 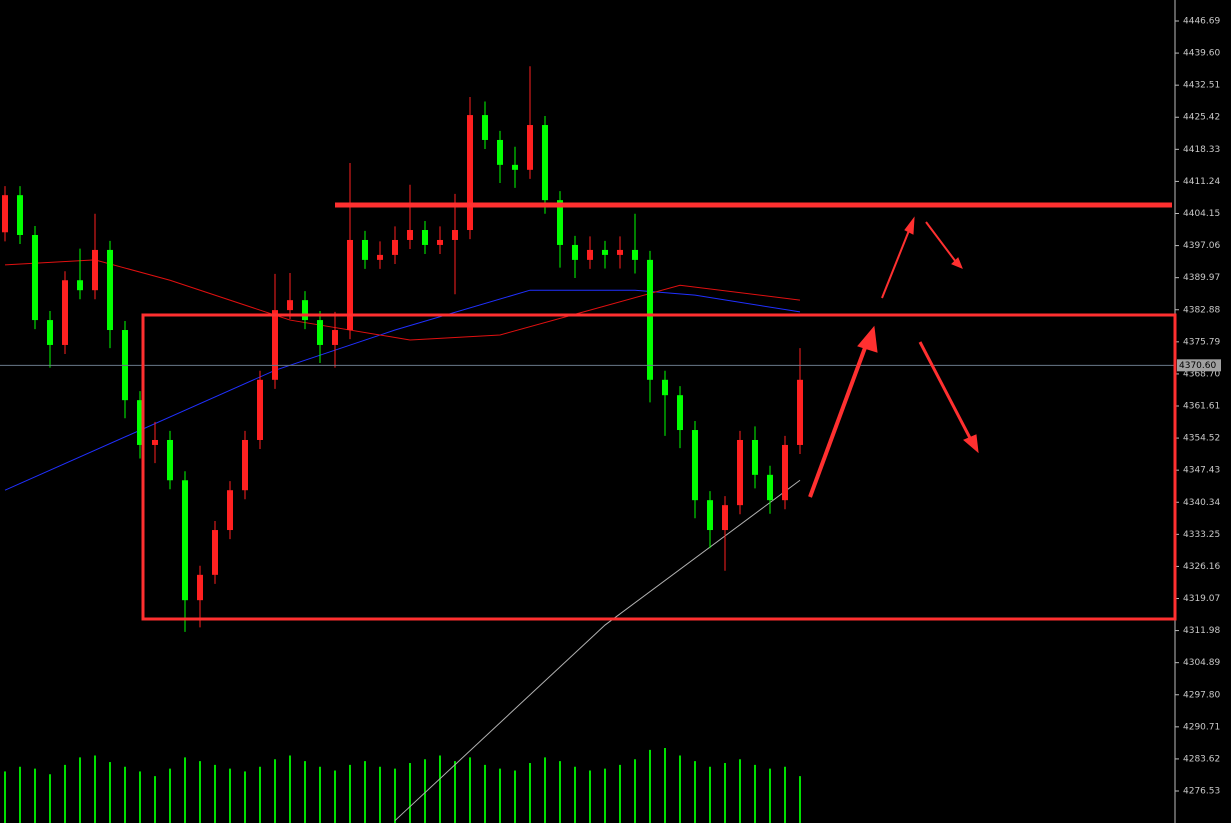 What do you see at coordinates (838, 421) in the screenshot?
I see `arrow-up-thick` at bounding box center [838, 421].